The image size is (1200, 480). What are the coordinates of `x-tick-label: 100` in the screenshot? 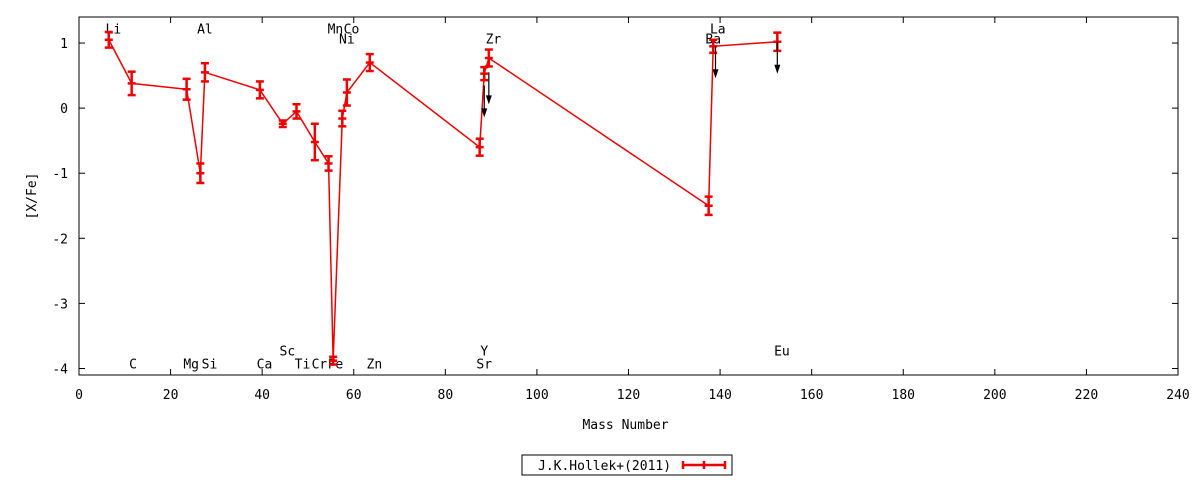 It's located at (536, 395).